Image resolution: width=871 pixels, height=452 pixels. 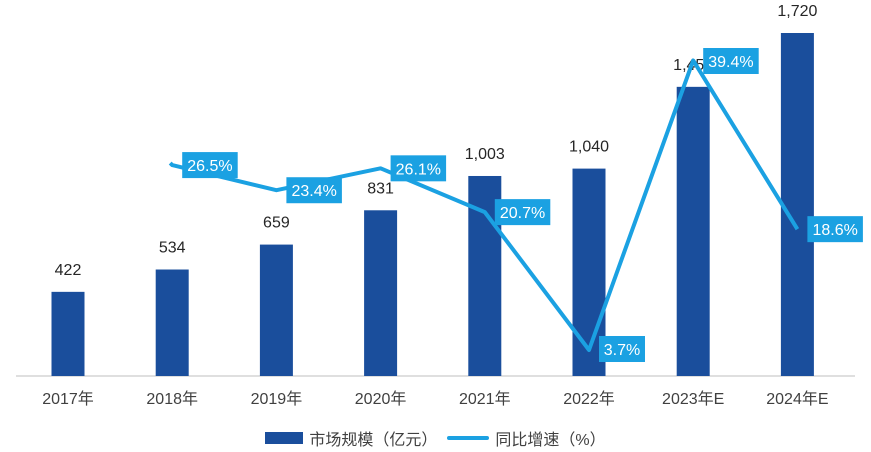 I want to click on bar-data-label: 534, so click(x=172, y=248).